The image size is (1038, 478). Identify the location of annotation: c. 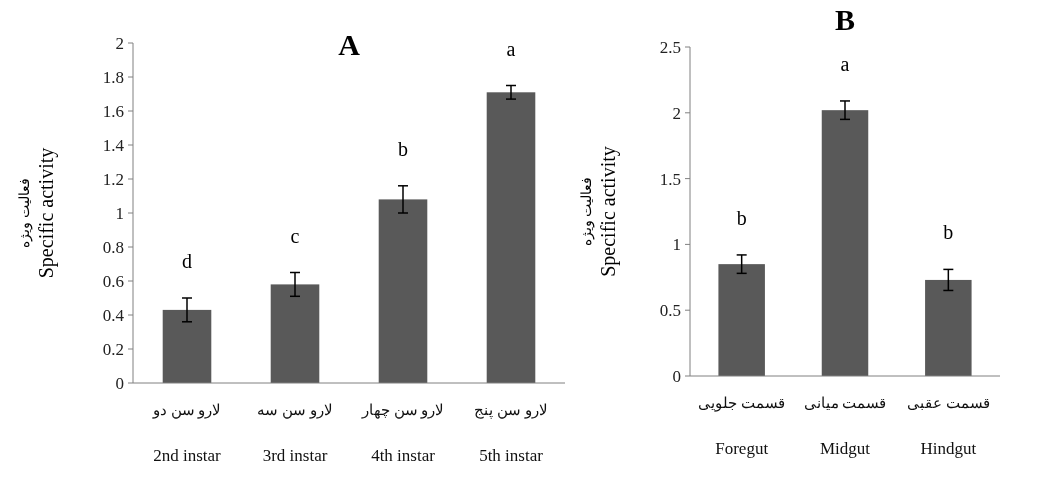
(295, 235).